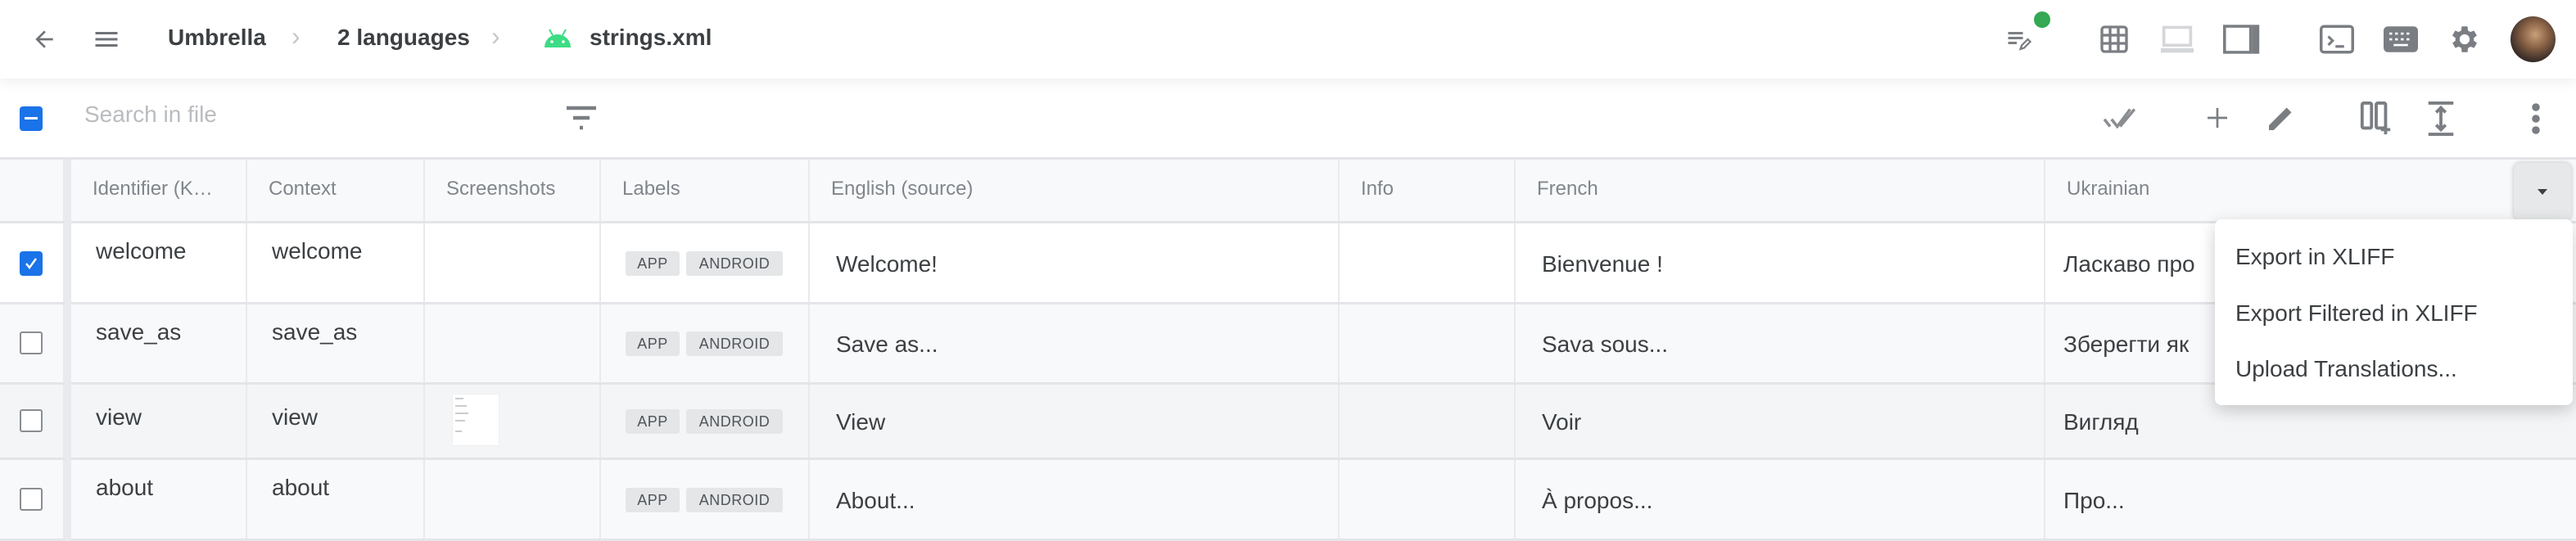 The width and height of the screenshot is (2576, 541). What do you see at coordinates (2376, 119) in the screenshot?
I see `add-column-icon` at bounding box center [2376, 119].